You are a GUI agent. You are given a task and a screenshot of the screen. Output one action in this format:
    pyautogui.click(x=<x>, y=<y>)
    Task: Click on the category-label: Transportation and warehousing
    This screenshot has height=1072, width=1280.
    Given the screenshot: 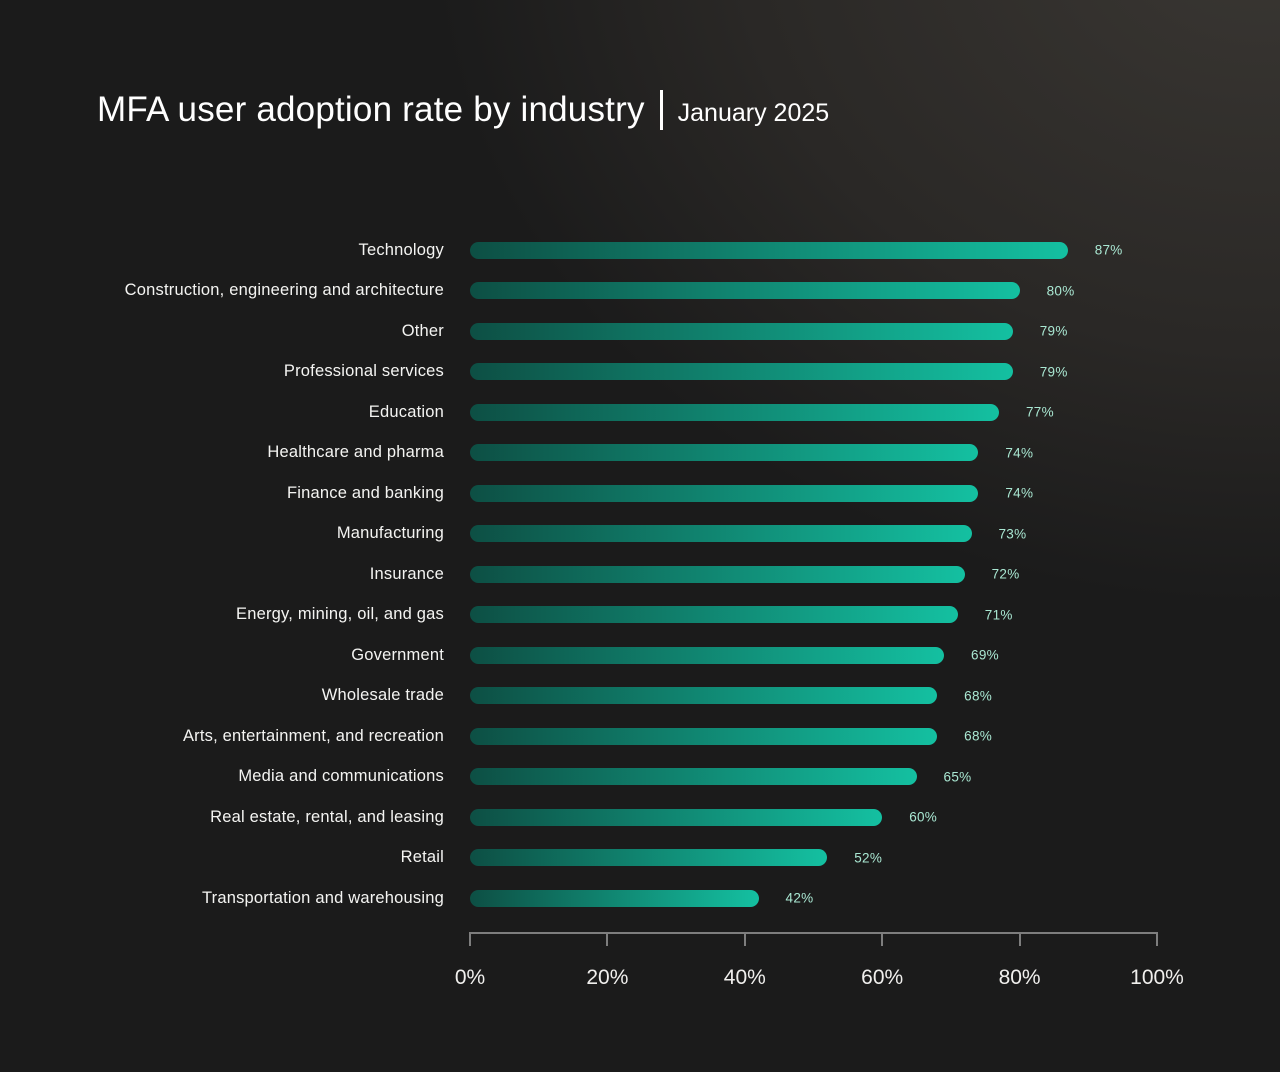 What is the action you would take?
    pyautogui.click(x=322, y=897)
    